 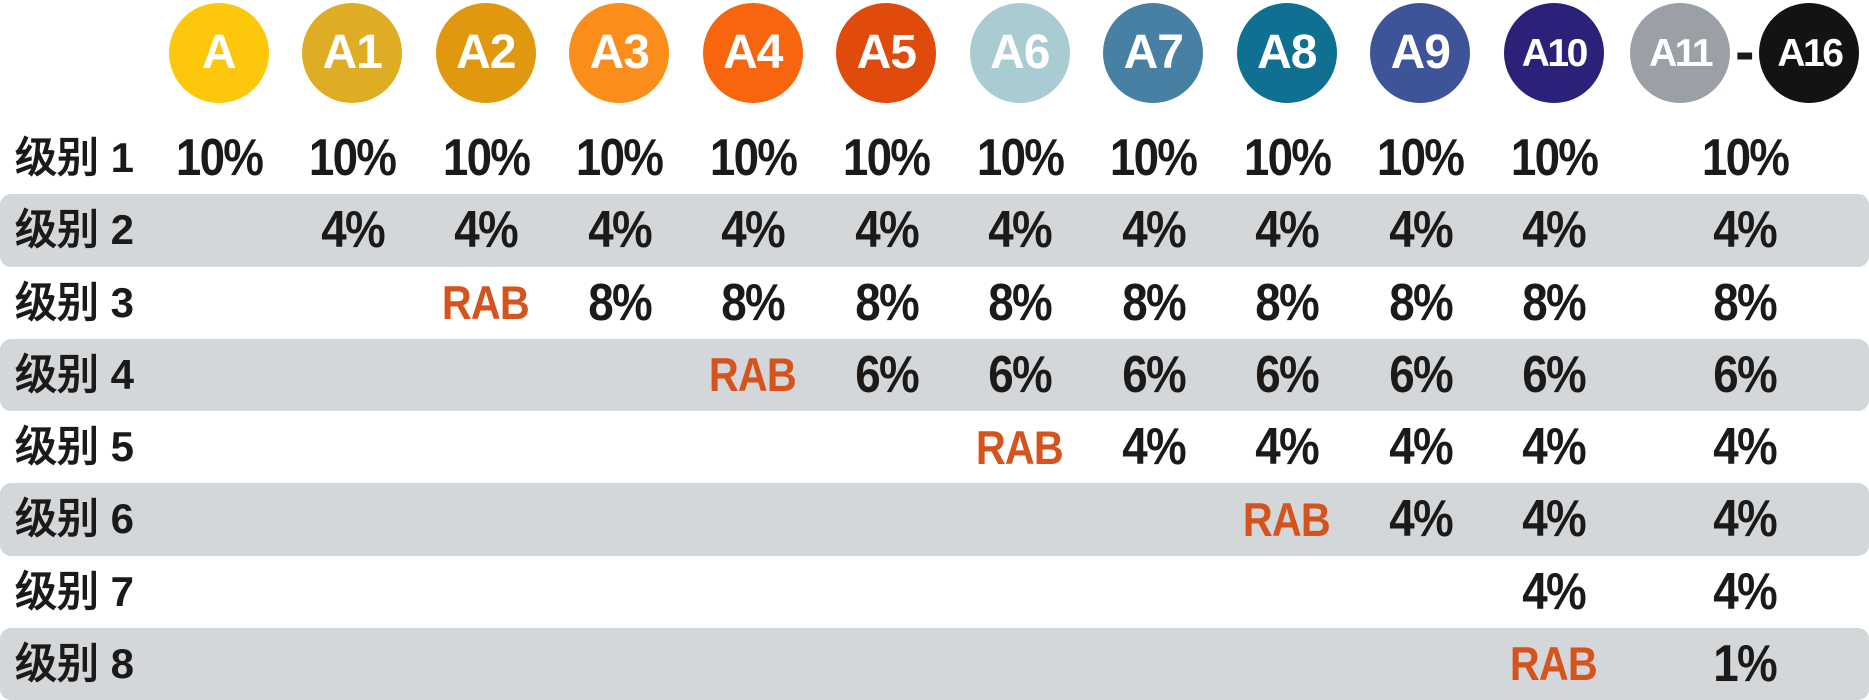 What do you see at coordinates (934, 447) in the screenshot?
I see `table-row-level-5: 级别 5 RAB 4% 4% 4% 4% 4%` at bounding box center [934, 447].